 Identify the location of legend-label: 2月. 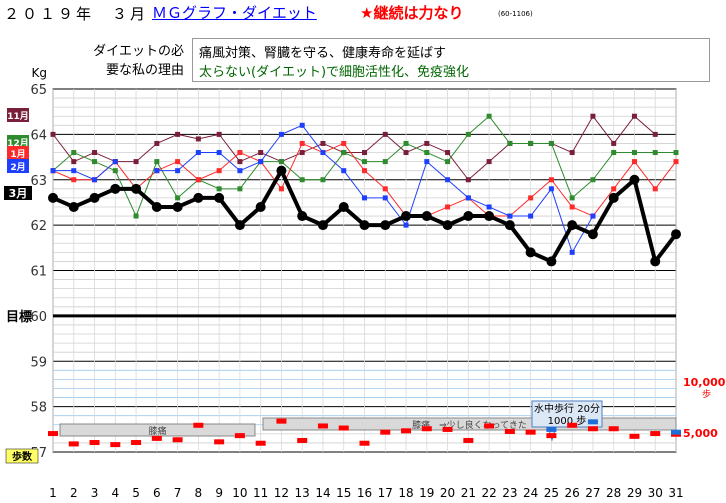
(17, 167).